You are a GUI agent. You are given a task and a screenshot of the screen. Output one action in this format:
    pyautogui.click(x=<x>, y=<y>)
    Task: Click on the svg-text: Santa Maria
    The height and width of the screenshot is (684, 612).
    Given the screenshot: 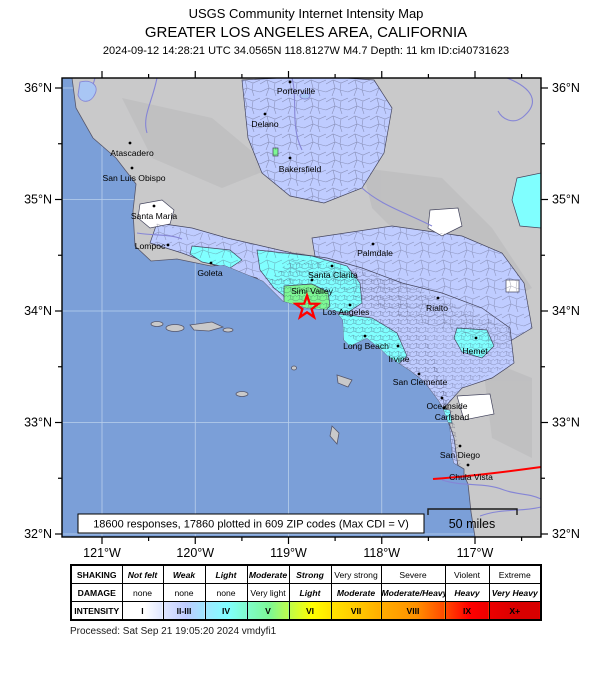 What is the action you would take?
    pyautogui.click(x=154, y=216)
    